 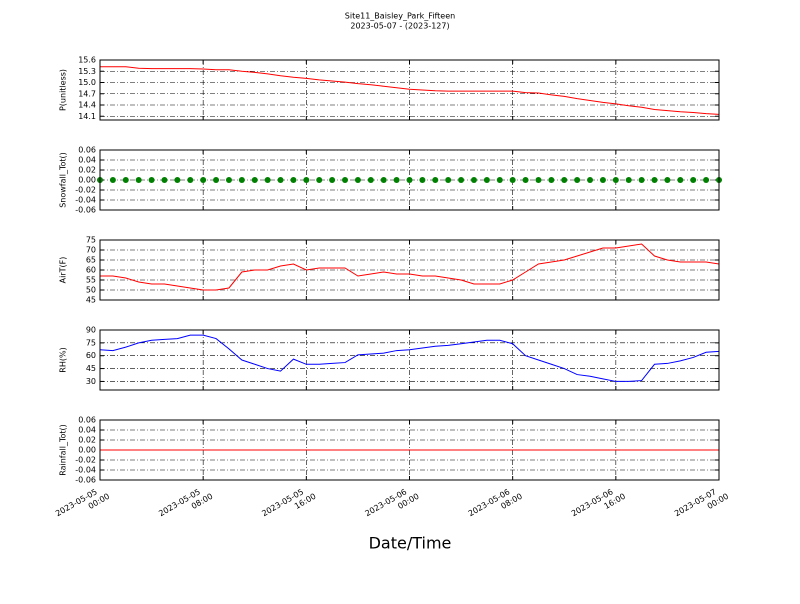 I want to click on y-tick-label: 14.1, so click(x=87, y=116).